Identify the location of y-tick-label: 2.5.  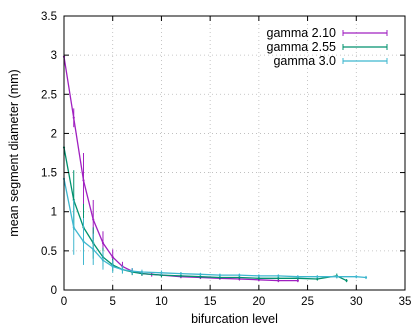
(49, 95).